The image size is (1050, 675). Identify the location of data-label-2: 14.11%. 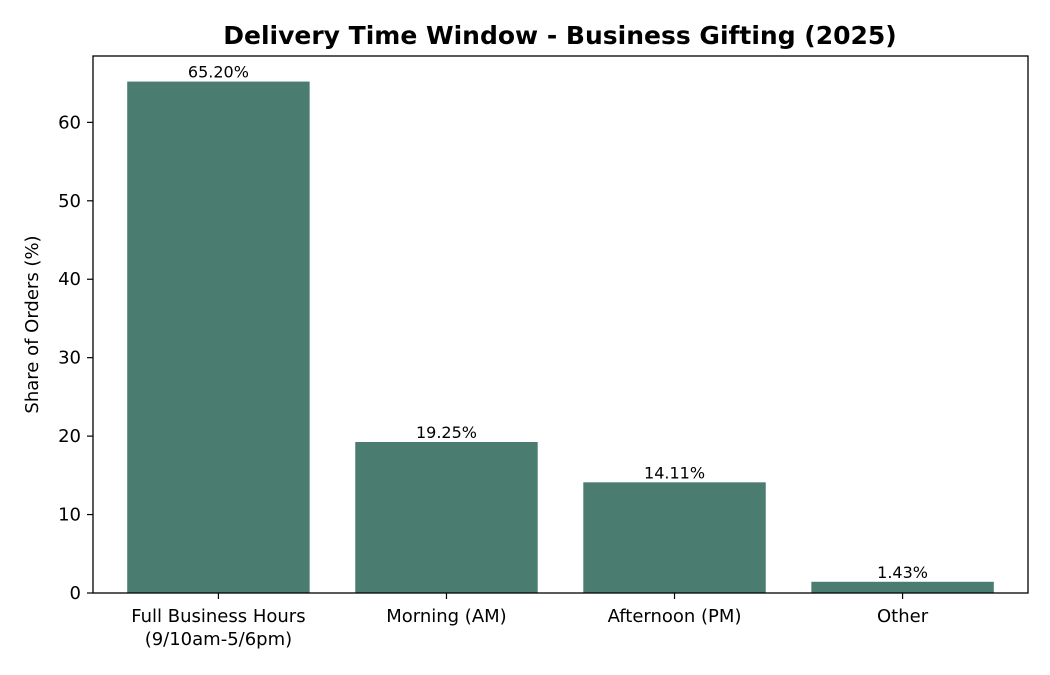
(674, 472).